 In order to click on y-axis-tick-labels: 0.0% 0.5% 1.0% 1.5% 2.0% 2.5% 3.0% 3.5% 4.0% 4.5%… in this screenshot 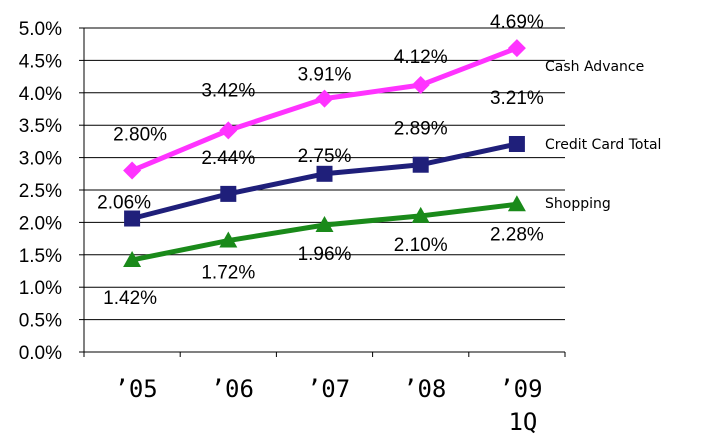, I will do `click(40, 191)`.